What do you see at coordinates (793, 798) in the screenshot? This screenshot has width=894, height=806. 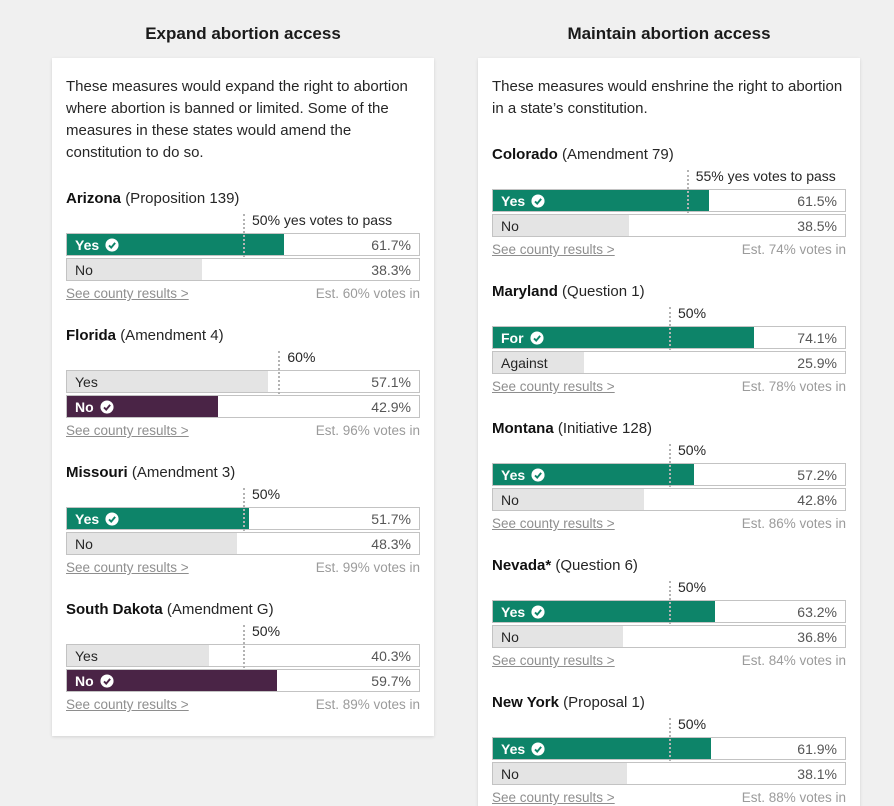 I see `votes-in-estimate: Est. 88% votes in` at bounding box center [793, 798].